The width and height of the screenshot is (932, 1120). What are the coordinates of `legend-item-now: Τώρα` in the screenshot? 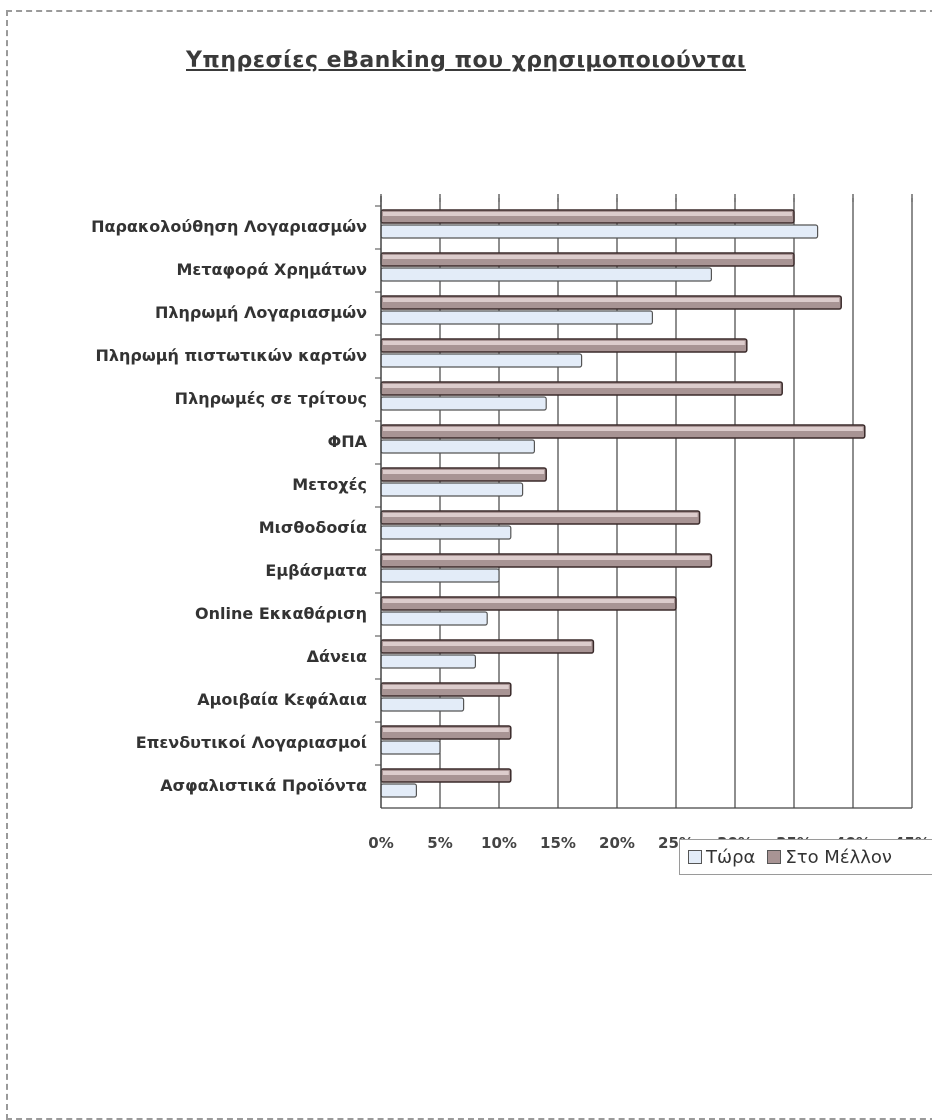 It's located at (721, 857).